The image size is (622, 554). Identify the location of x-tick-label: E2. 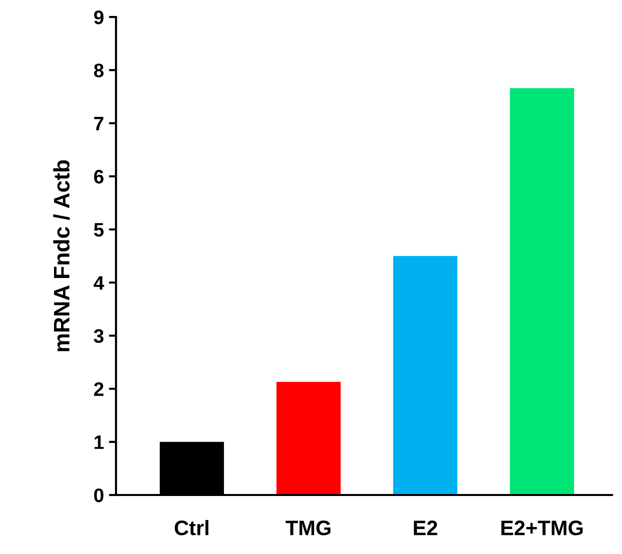
(426, 528).